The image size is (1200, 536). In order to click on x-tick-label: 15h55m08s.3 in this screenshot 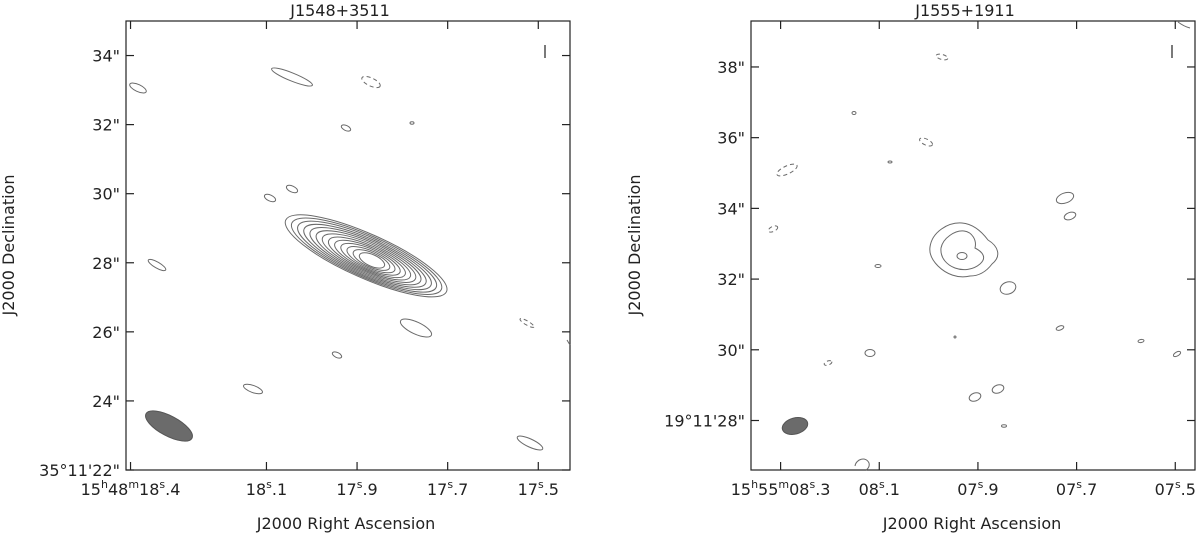, I will do `click(781, 488)`.